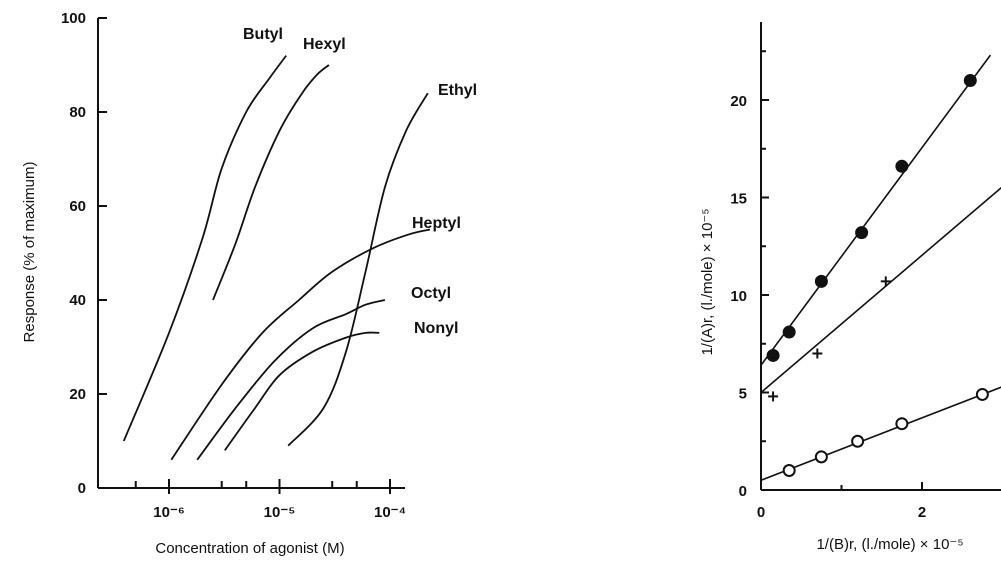  I want to click on left-y-tick-label: 0, so click(82, 488).